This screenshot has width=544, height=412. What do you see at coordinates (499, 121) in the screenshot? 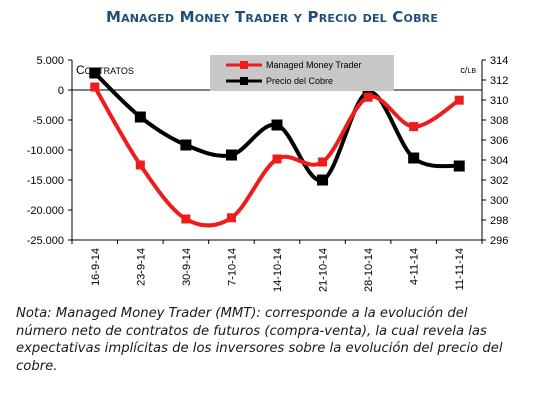
I see `right-tick-label: 308` at bounding box center [499, 121].